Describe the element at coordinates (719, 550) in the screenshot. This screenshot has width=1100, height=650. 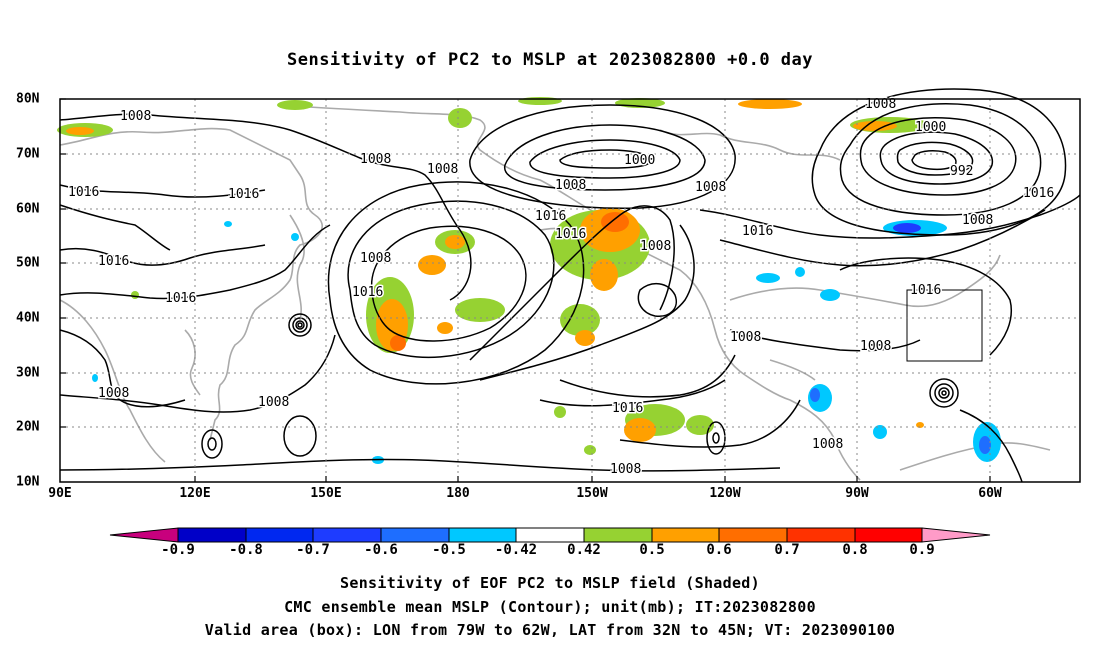
I see `colorbar-label: 0.6` at that location.